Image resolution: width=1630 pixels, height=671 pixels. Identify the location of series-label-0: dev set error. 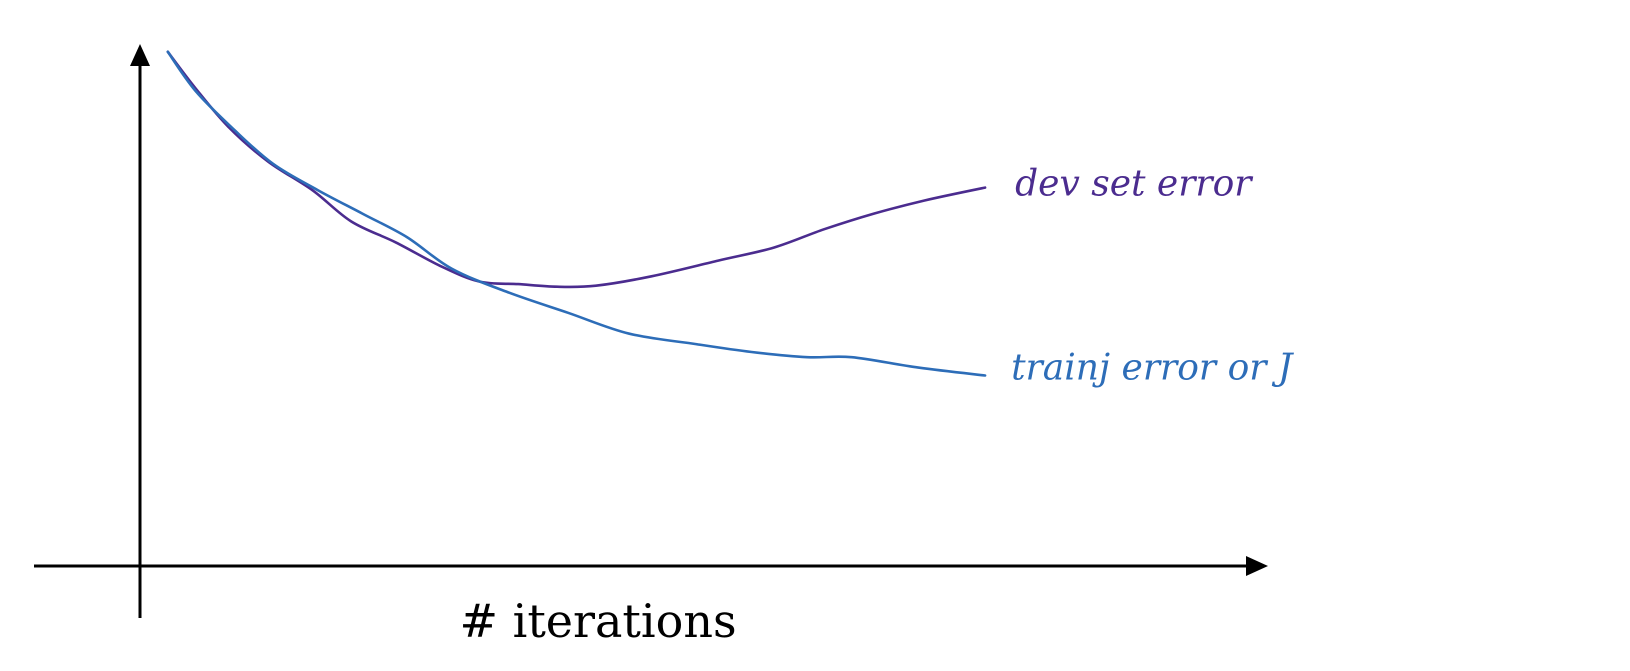
(1134, 184).